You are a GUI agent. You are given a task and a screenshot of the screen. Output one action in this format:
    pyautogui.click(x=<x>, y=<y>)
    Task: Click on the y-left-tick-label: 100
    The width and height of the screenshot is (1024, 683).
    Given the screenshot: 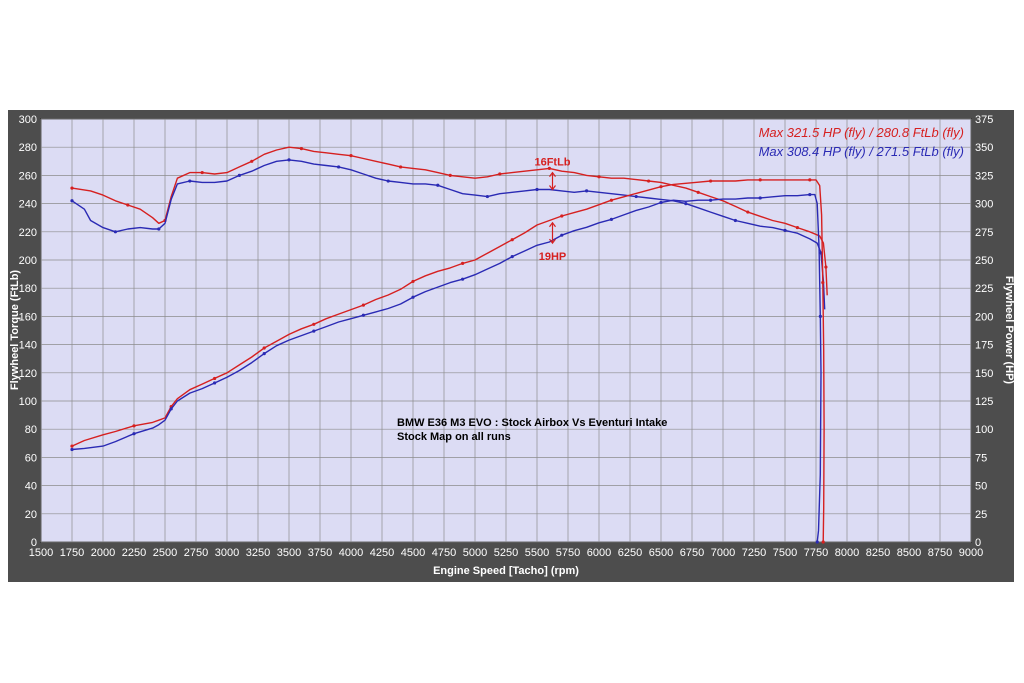 What is the action you would take?
    pyautogui.click(x=28, y=402)
    